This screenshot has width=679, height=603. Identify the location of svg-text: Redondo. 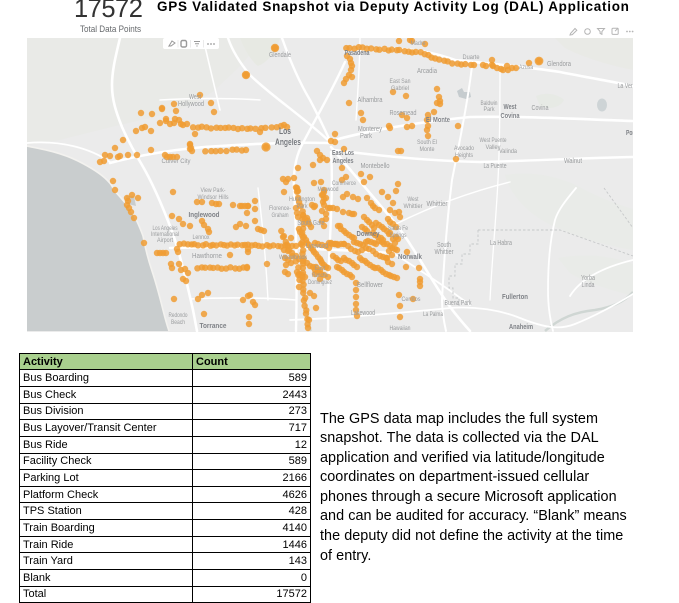
(178, 315).